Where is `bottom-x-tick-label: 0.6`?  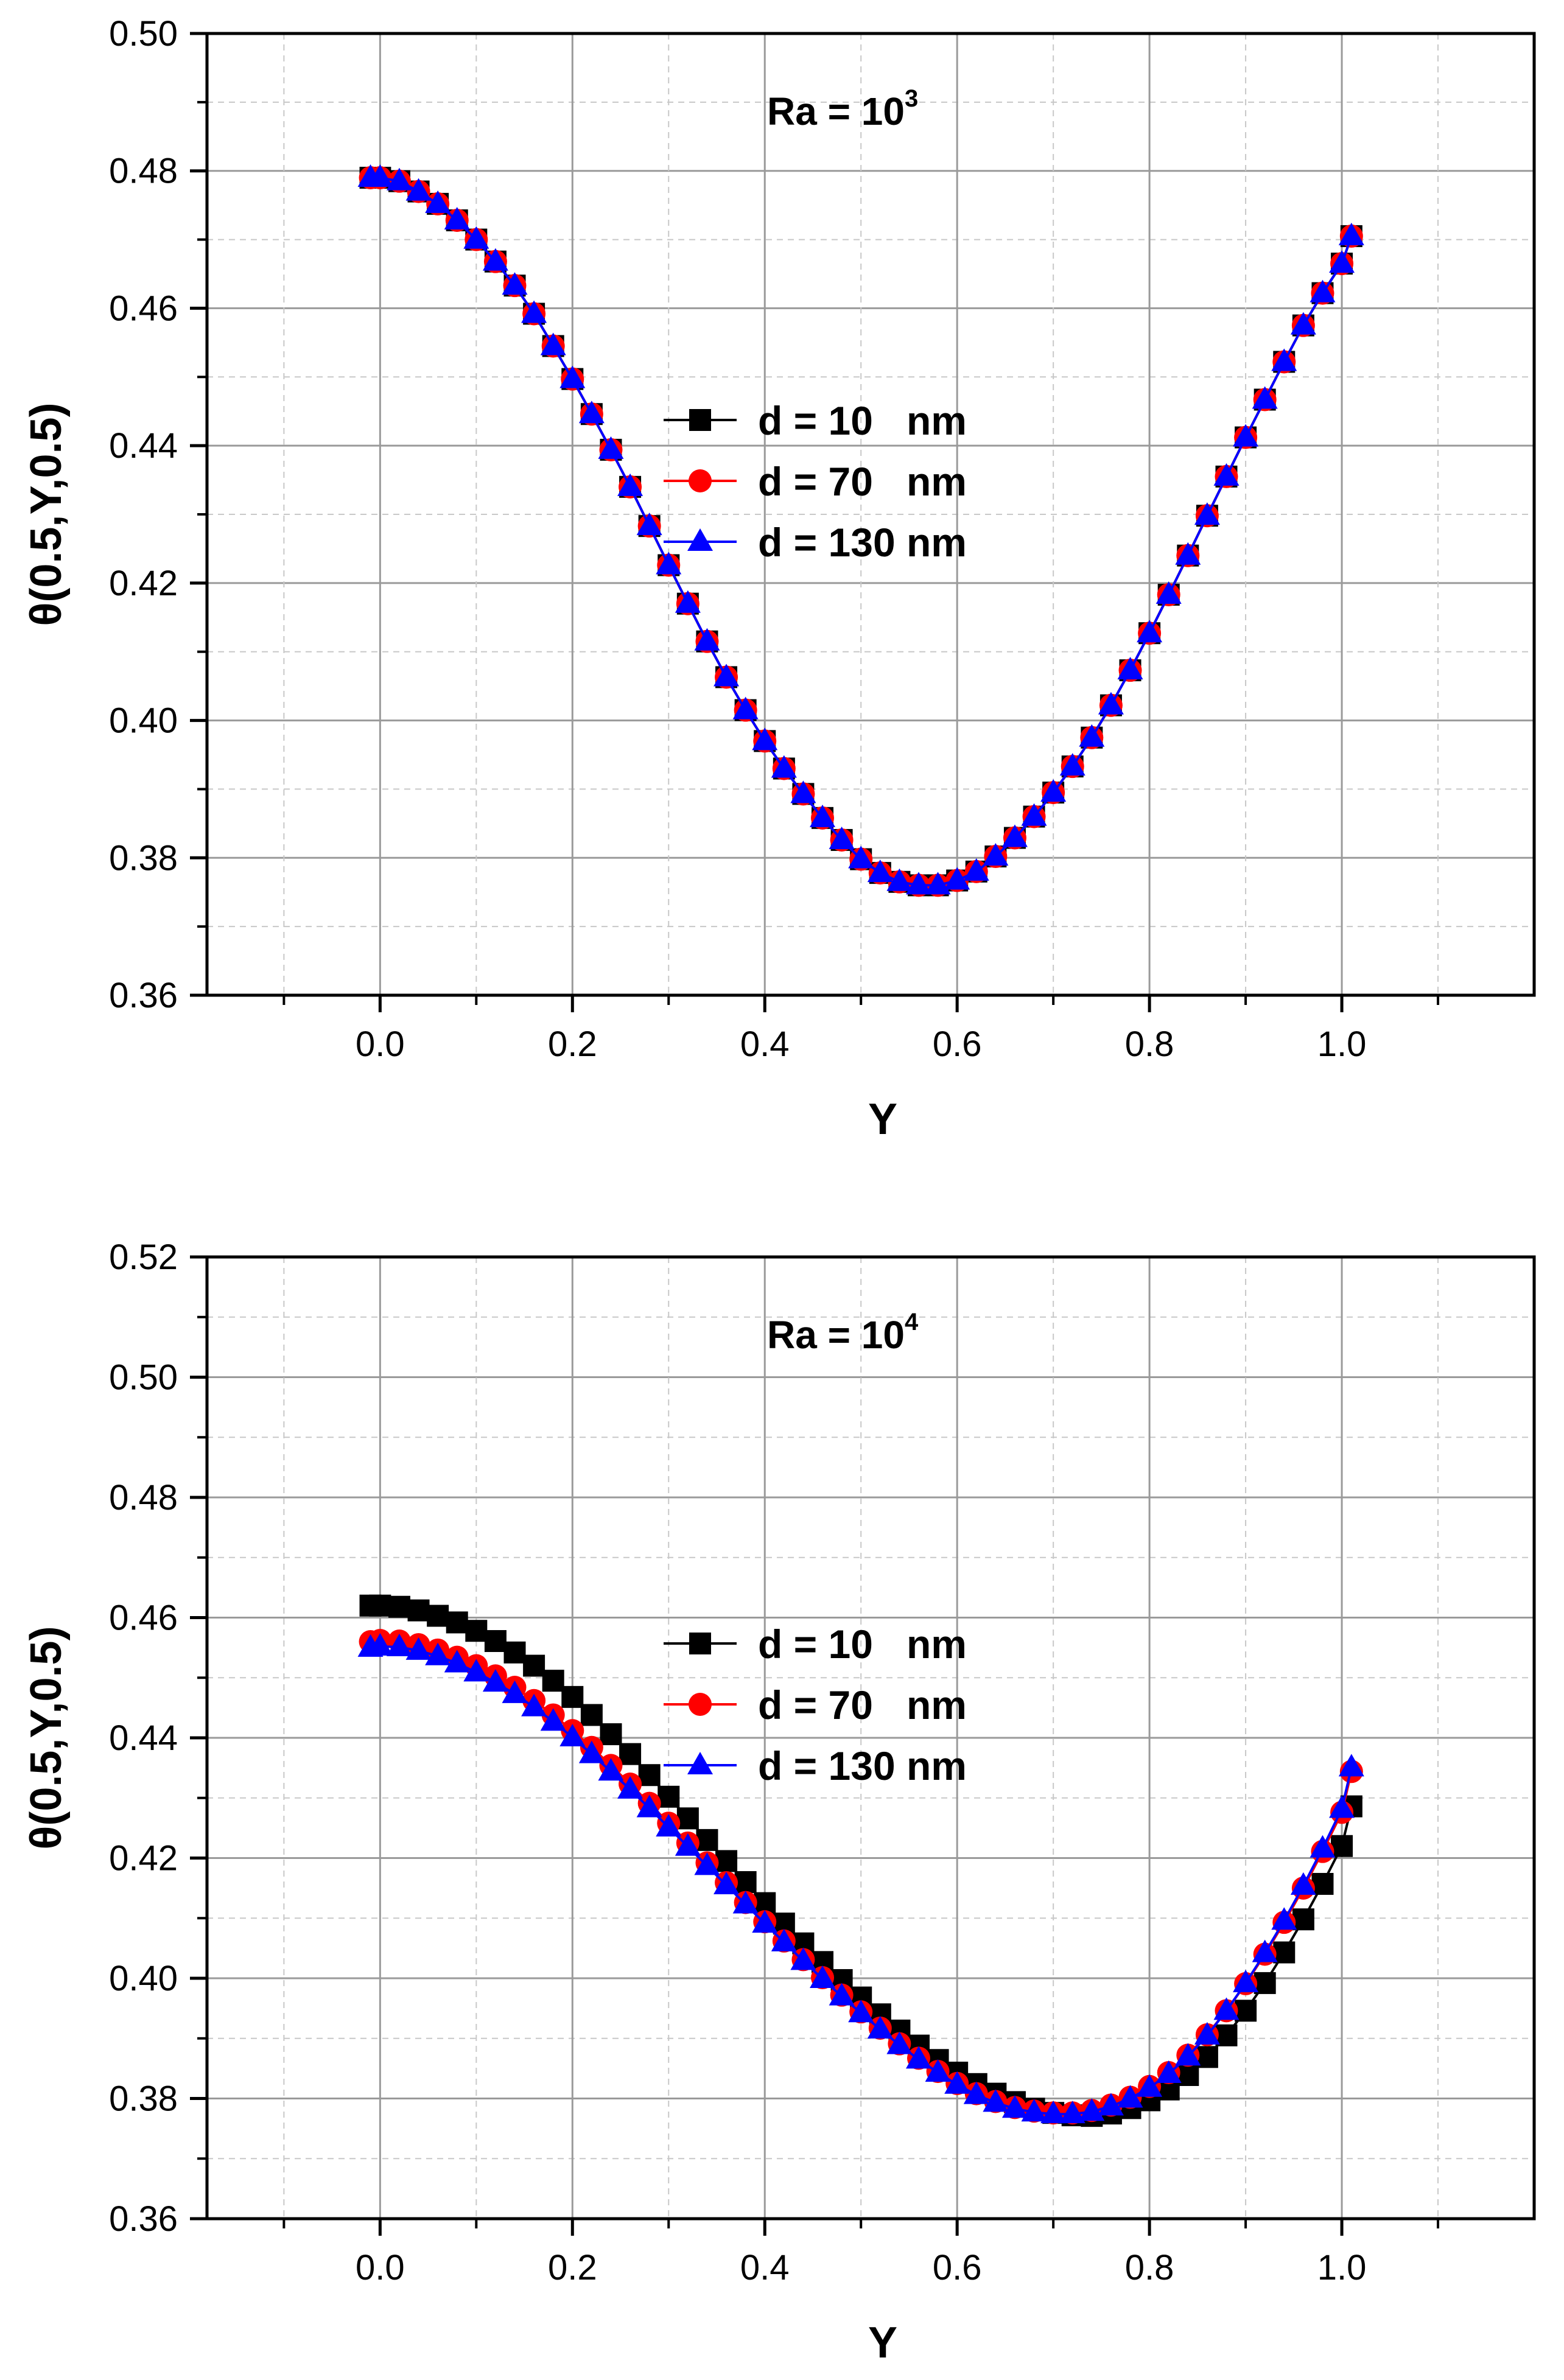
bottom-x-tick-label: 0.6 is located at coordinates (957, 2267).